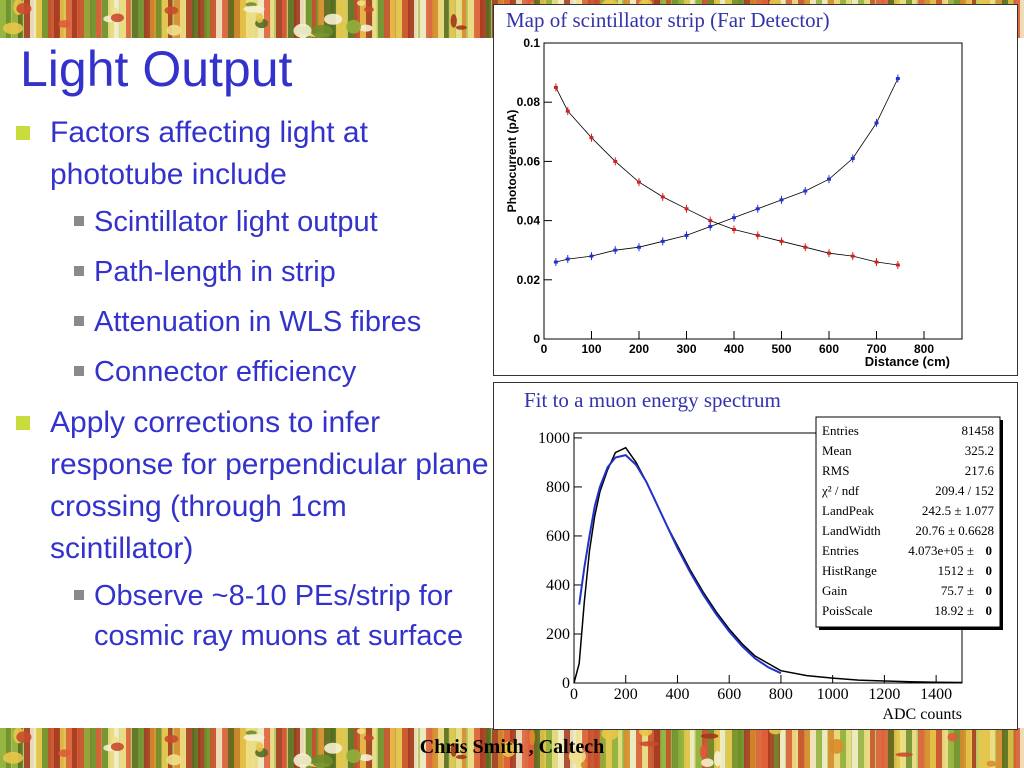 The width and height of the screenshot is (1024, 768). I want to click on stats-value: 209.4 / 152, so click(964, 490).